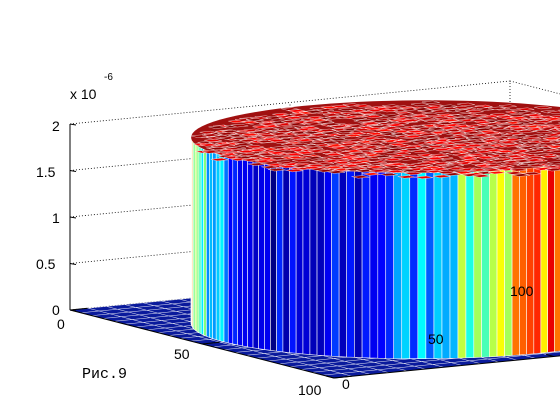 This screenshot has width=560, height=420. What do you see at coordinates (83, 94) in the screenshot?
I see `z-multiplier-label: x 10` at bounding box center [83, 94].